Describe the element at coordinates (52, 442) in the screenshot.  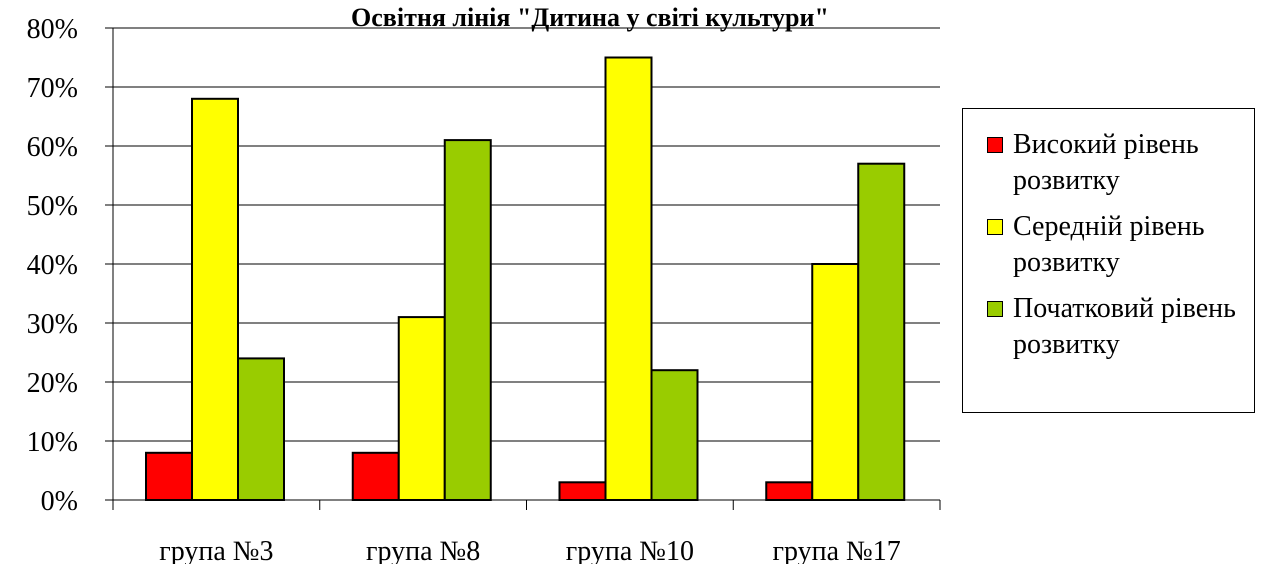
I see `y-tick-label: 10%` at that location.